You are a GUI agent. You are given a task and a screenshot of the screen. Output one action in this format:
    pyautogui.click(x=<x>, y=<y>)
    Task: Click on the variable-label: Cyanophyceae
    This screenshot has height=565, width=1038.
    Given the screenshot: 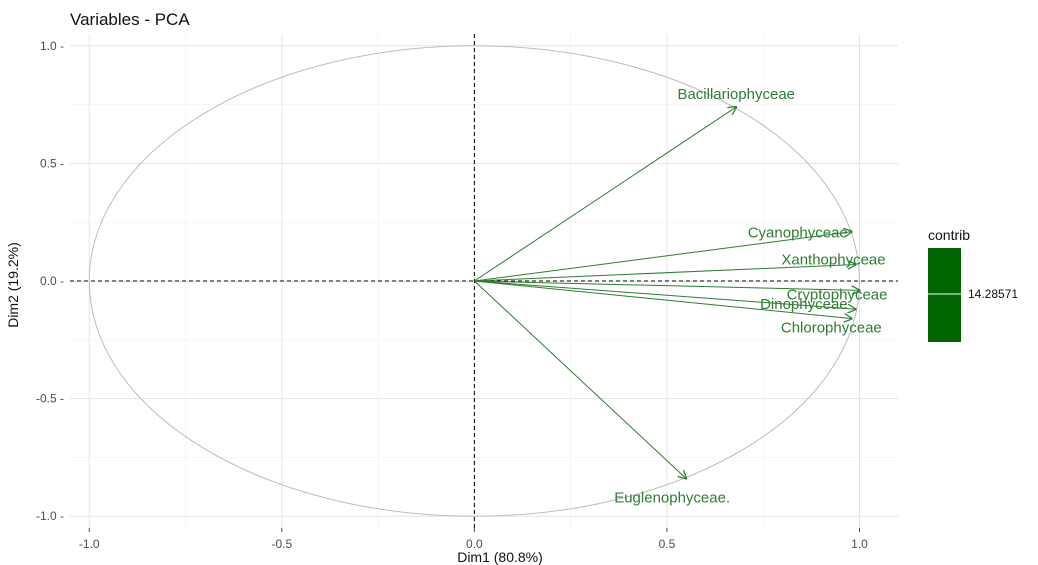 What is the action you would take?
    pyautogui.click(x=798, y=233)
    